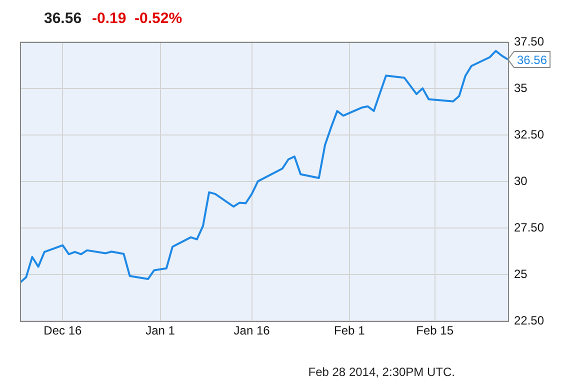  I want to click on chart-title: 36.56, so click(63, 18).